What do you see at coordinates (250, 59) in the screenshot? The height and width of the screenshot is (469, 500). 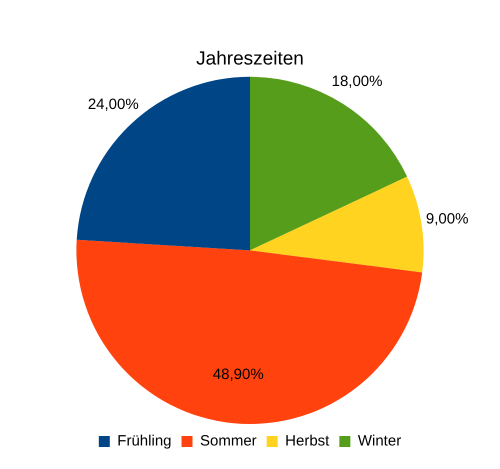 I see `chart-title: Jahreszeiten` at bounding box center [250, 59].